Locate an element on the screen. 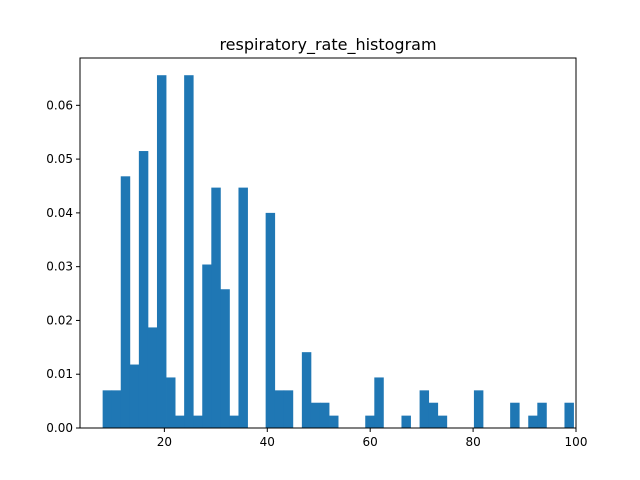 The image size is (640, 480). x-tick-label: 40 is located at coordinates (267, 442).